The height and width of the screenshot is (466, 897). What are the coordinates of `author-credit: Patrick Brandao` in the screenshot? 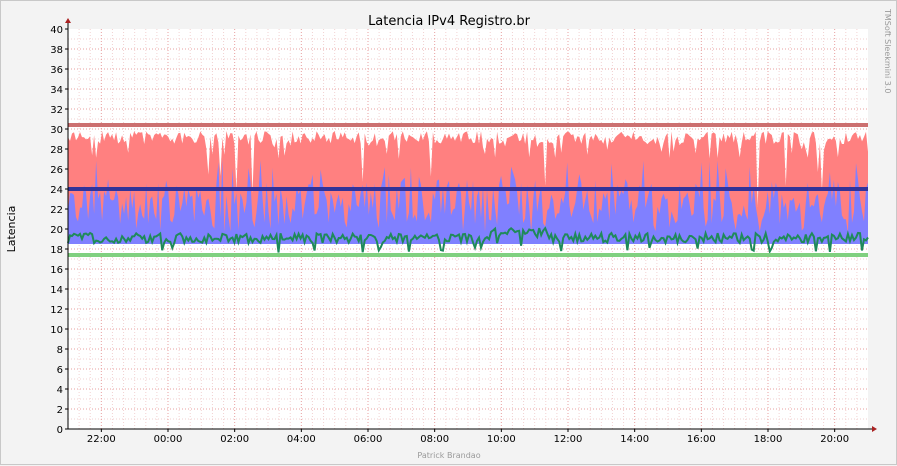 It's located at (448, 455).